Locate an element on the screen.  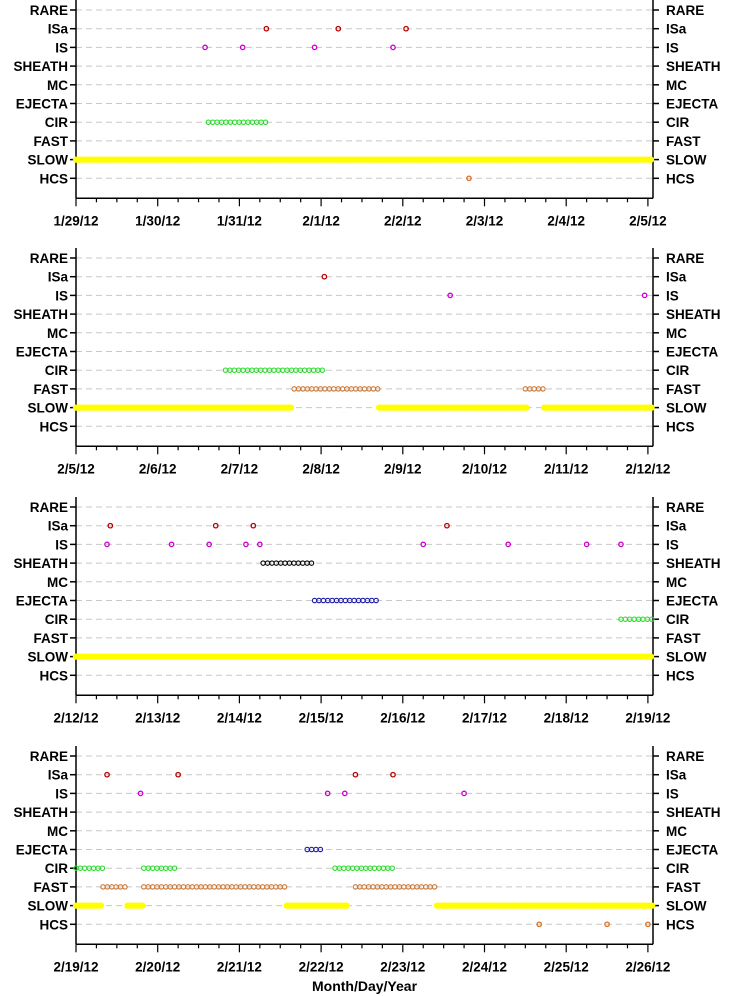
x-tick-label: 2/2/12 is located at coordinates (403, 220).